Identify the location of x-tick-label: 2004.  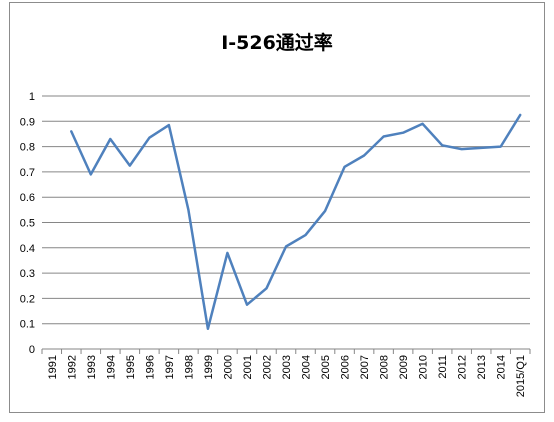
(307, 367).